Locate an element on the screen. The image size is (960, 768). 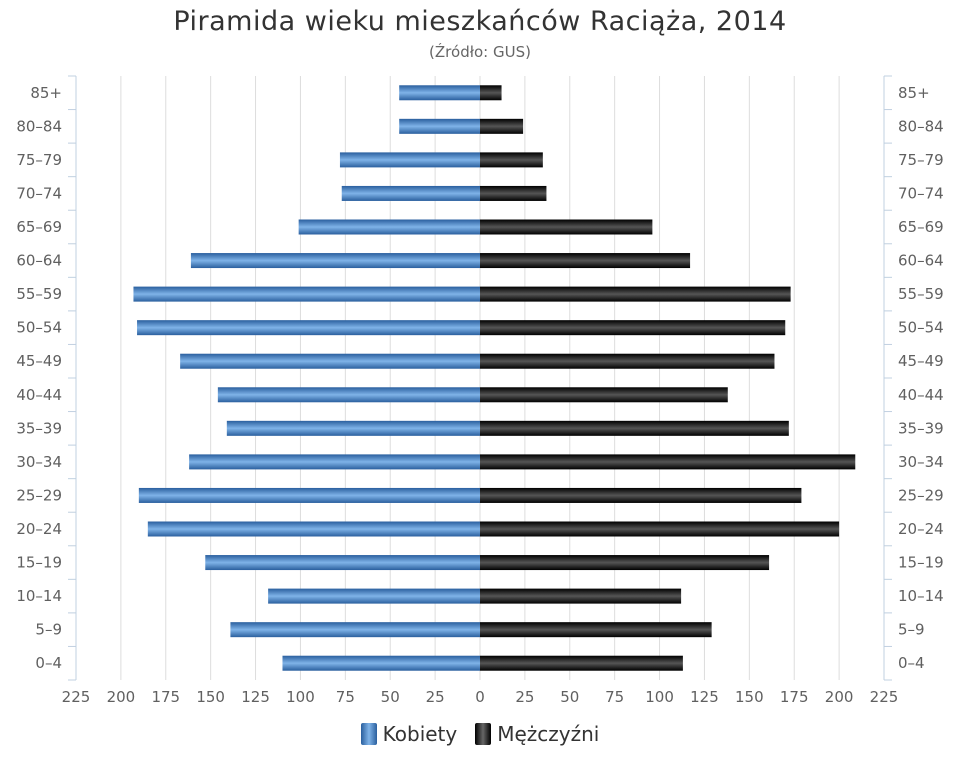
category-label-left: 75–79 is located at coordinates (39, 160).